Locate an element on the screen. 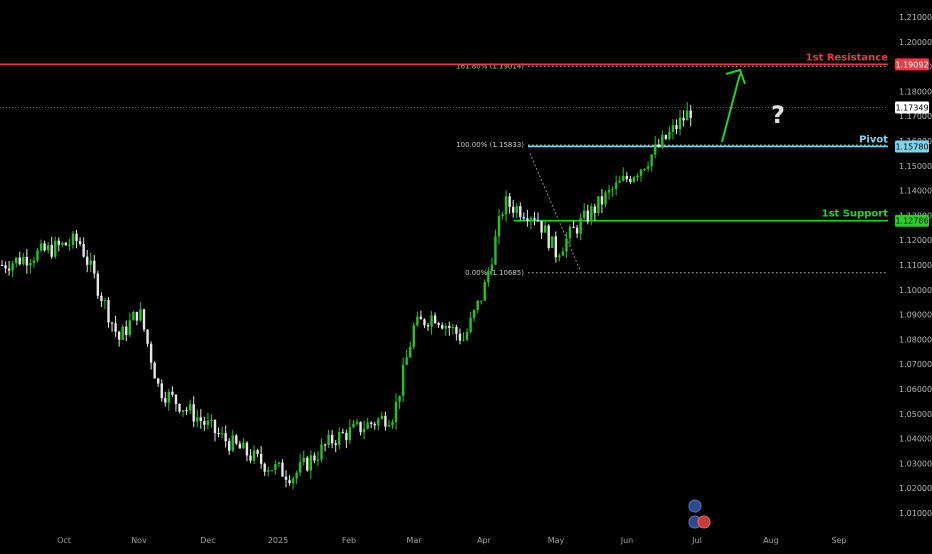 This screenshot has width=932, height=554. time-tick-label: Jun is located at coordinates (627, 540).